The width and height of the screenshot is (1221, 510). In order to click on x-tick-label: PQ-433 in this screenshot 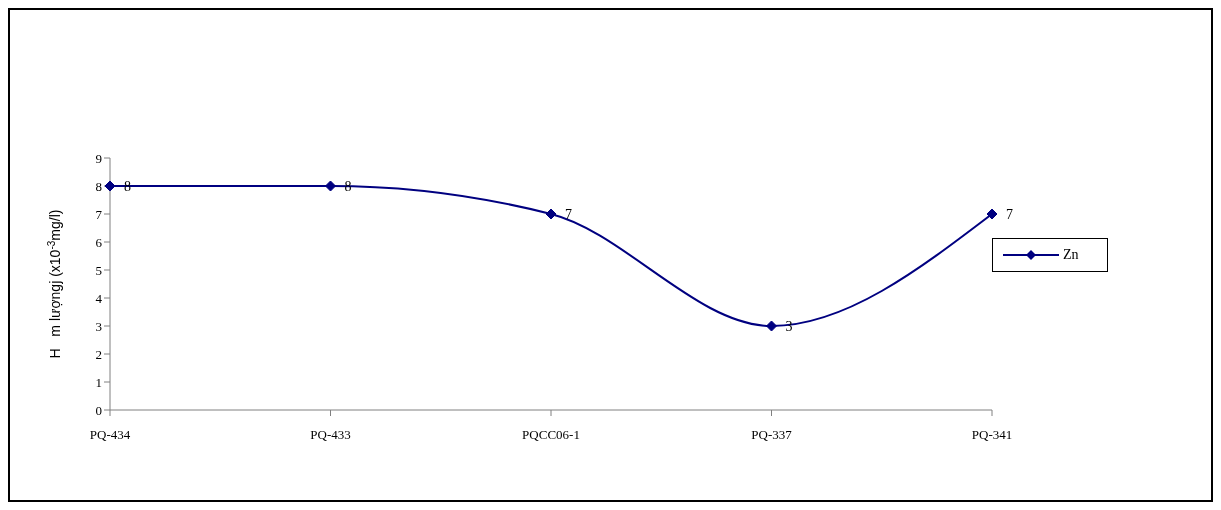, I will do `click(330, 435)`.